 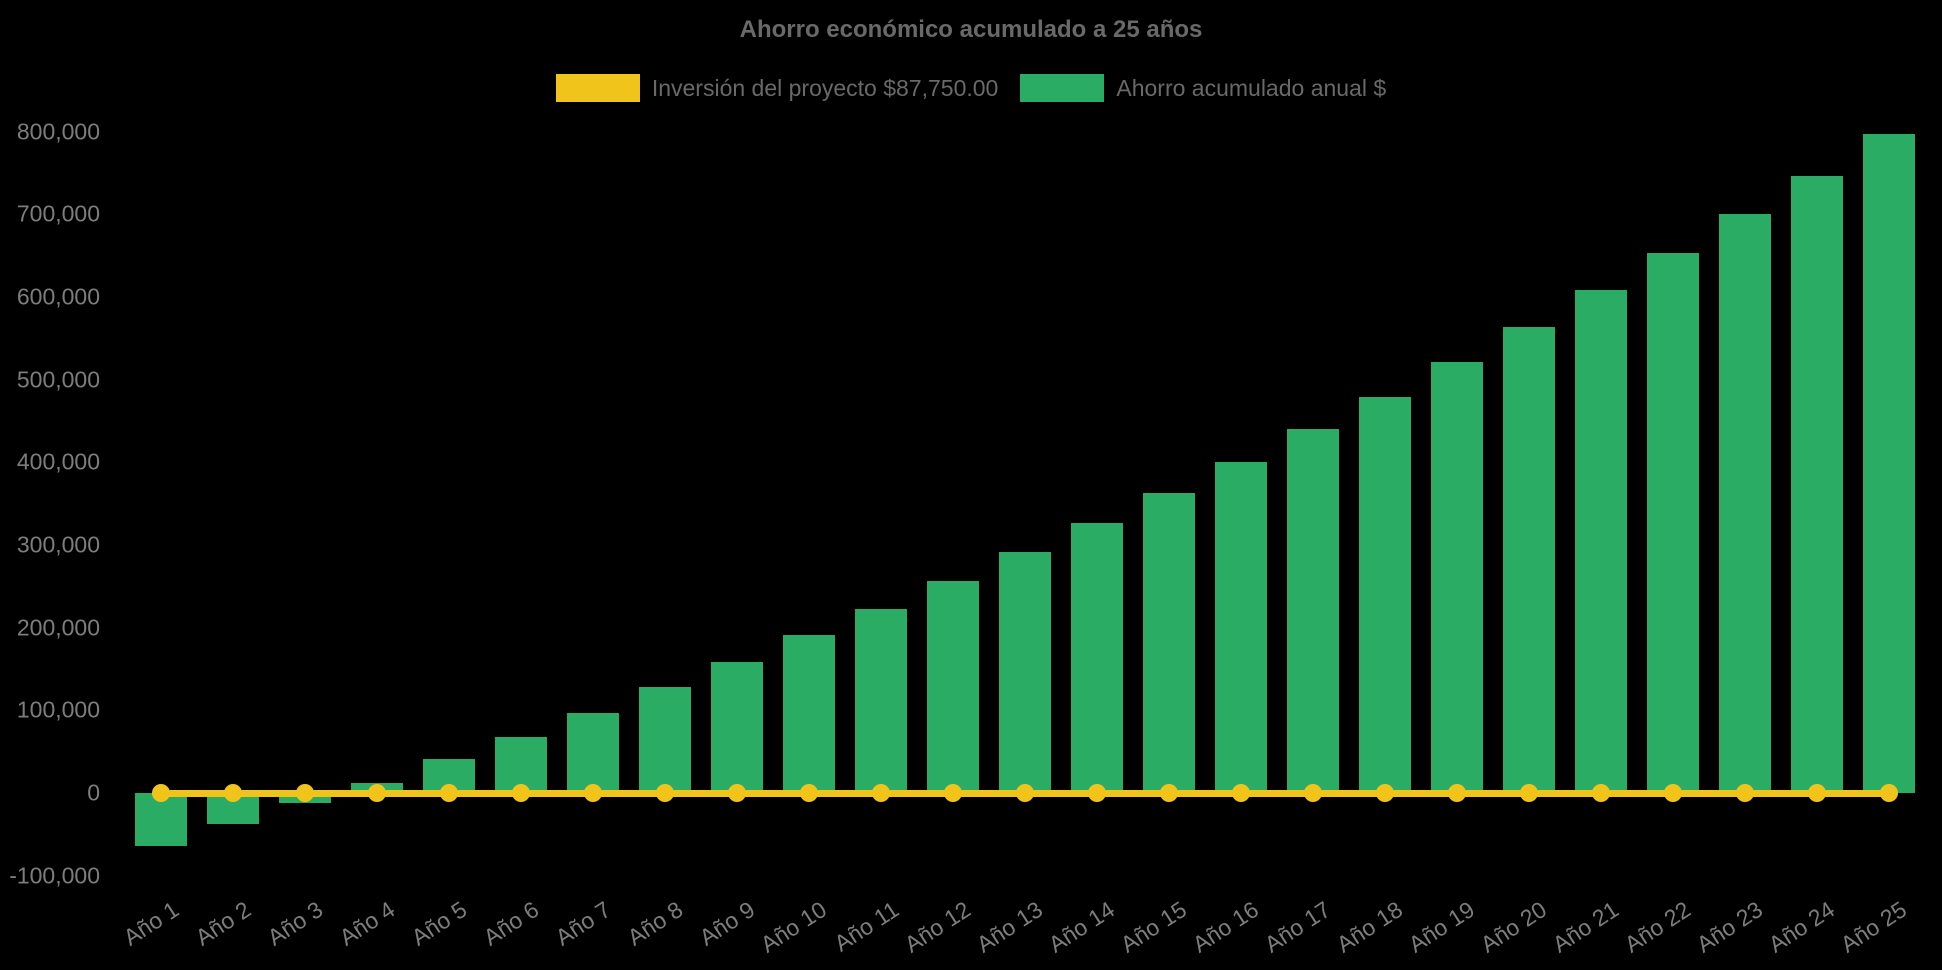 What do you see at coordinates (937, 927) in the screenshot?
I see `x-tick-label-año-12: Año 12` at bounding box center [937, 927].